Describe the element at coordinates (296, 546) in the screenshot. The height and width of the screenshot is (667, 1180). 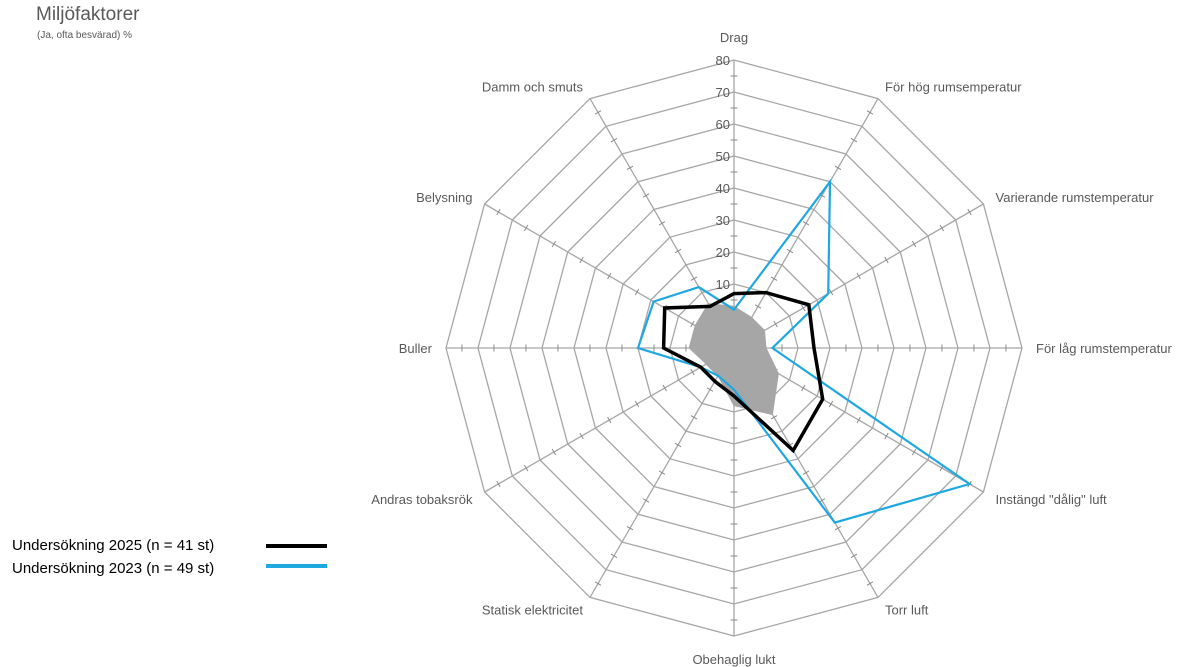
I see `legend-swatch-2025` at that location.